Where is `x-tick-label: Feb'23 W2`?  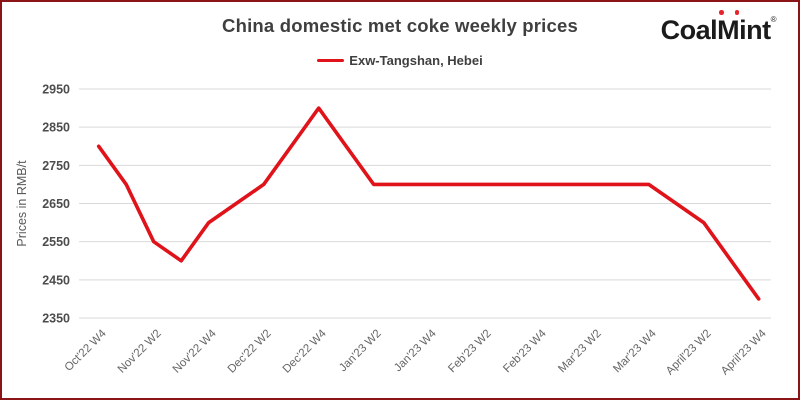
x-tick-label: Feb'23 W2 is located at coordinates (470, 352).